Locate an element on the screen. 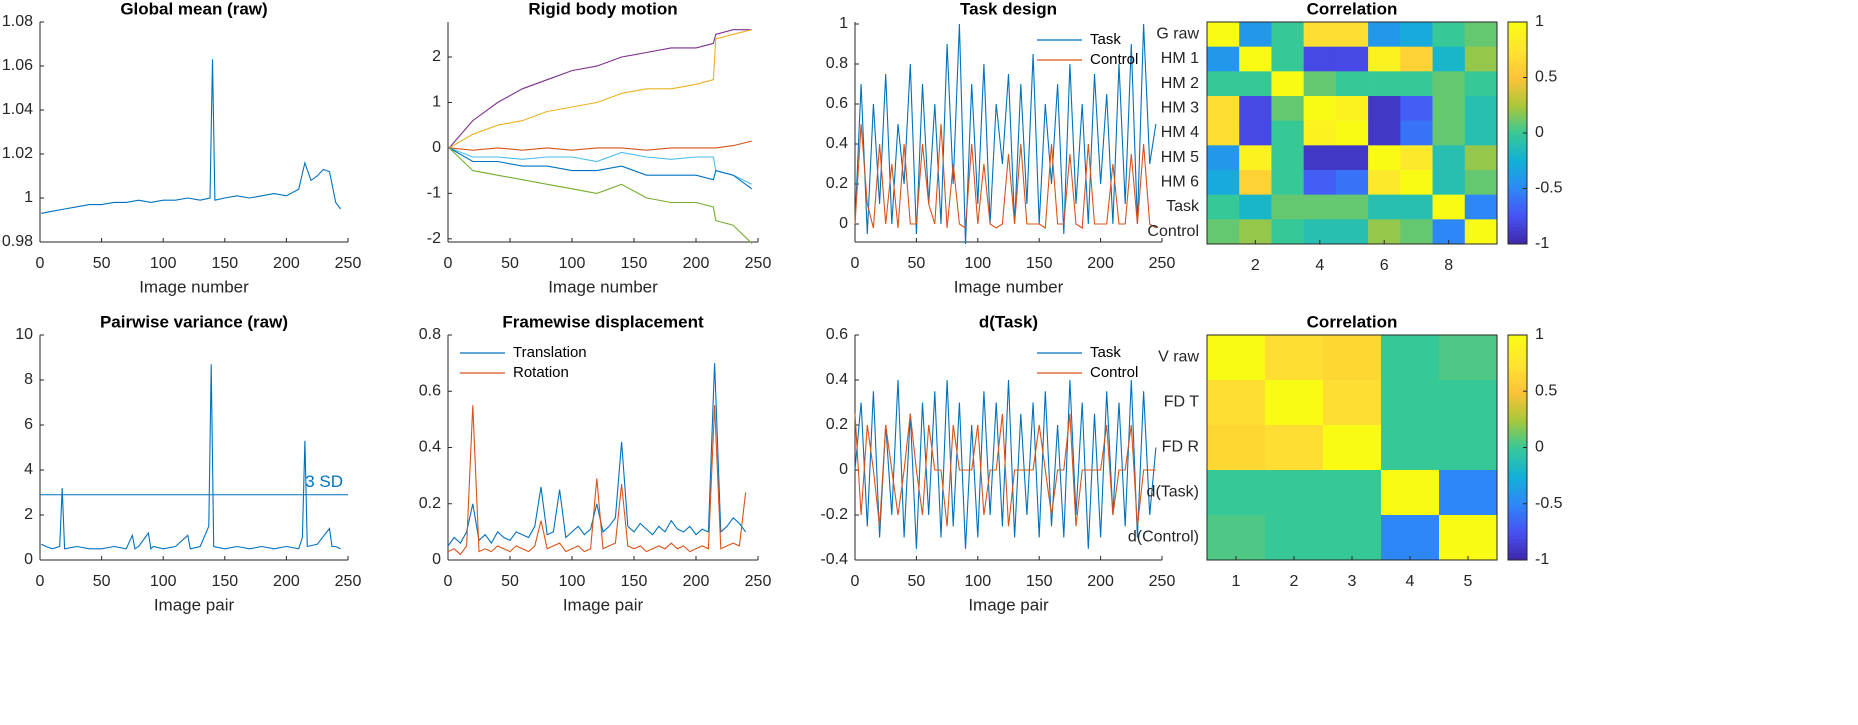  y-tick-label: 1.02 is located at coordinates (17, 153).